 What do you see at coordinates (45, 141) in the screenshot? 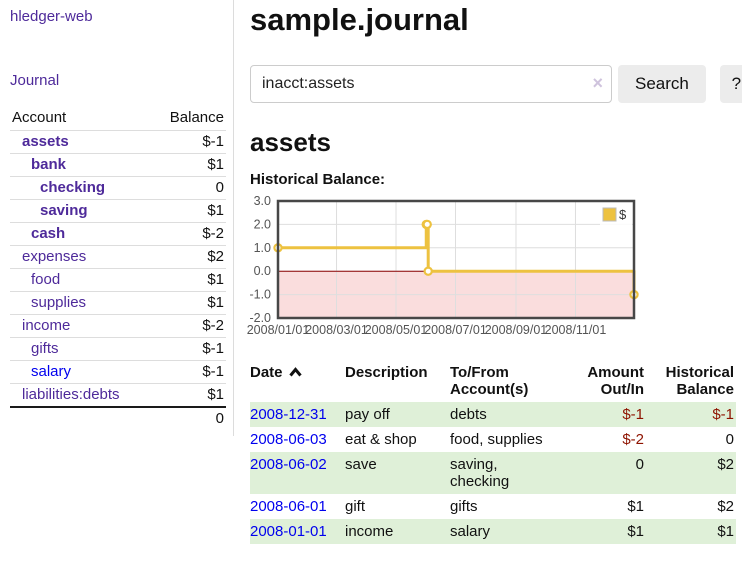
I see `account-link-assets: assets` at bounding box center [45, 141].